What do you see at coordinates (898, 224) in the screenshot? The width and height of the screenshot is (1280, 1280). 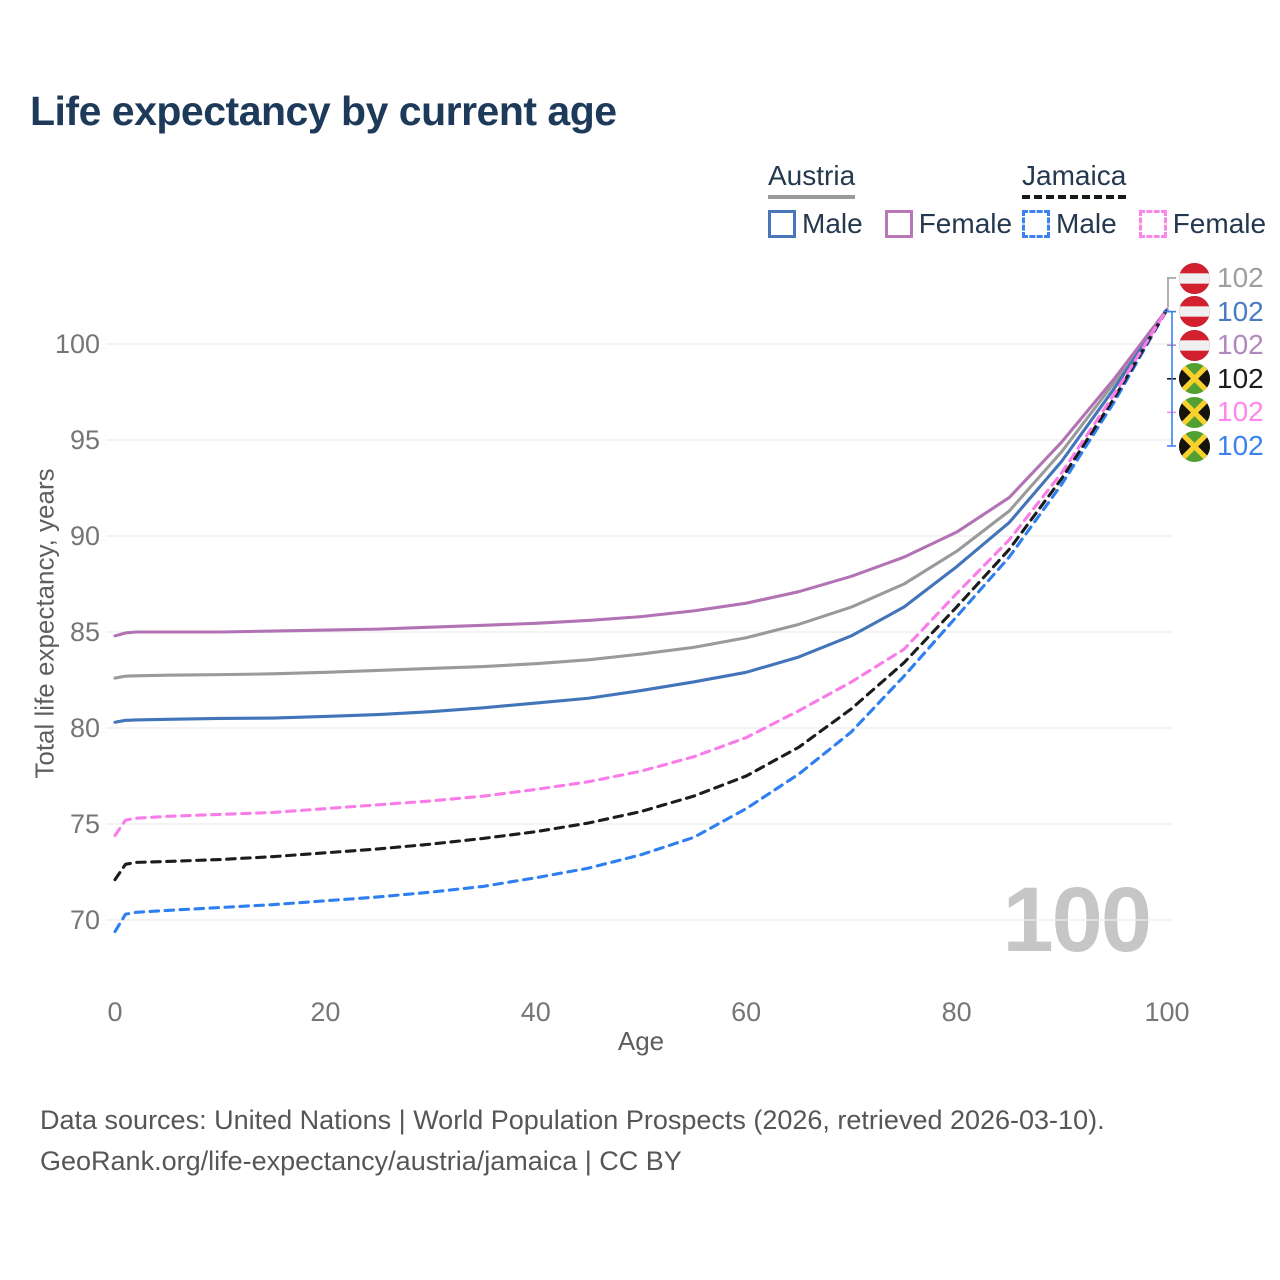 I see `austria-female-swatch` at bounding box center [898, 224].